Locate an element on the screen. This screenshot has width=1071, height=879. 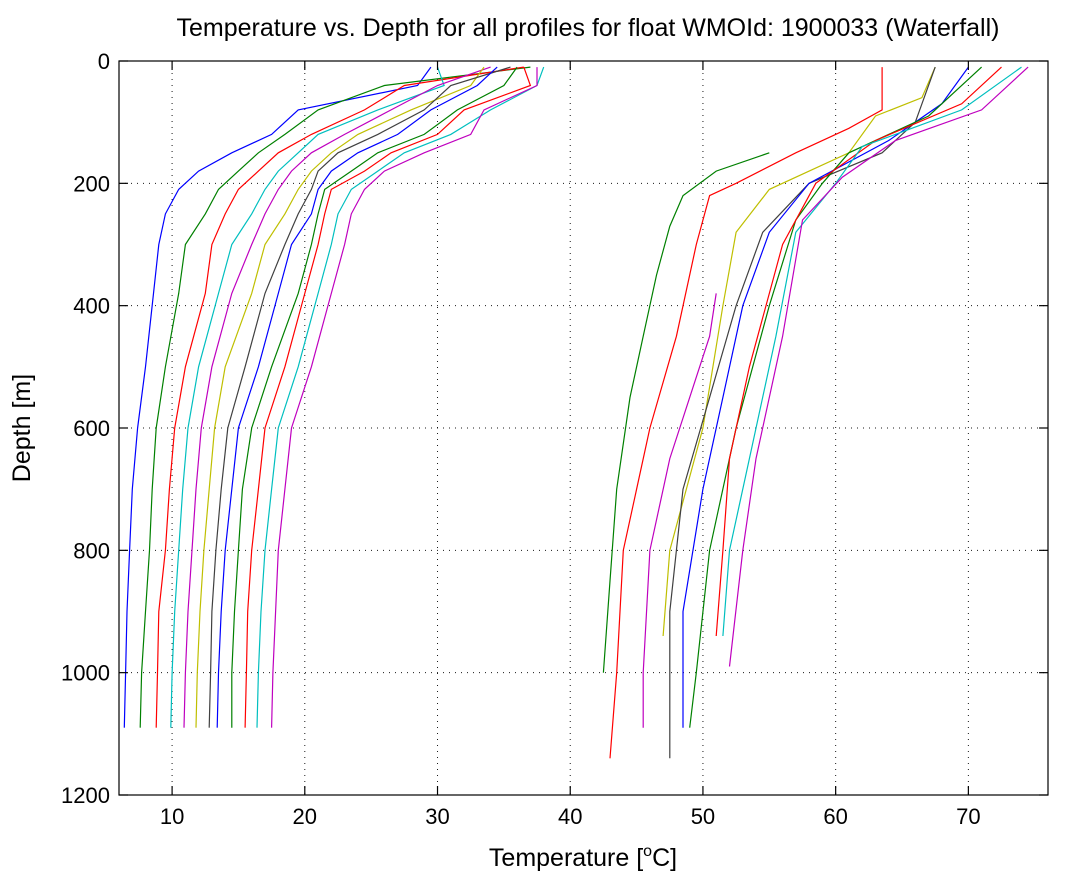
y-tick-label-3: 600 is located at coordinates (91, 428).